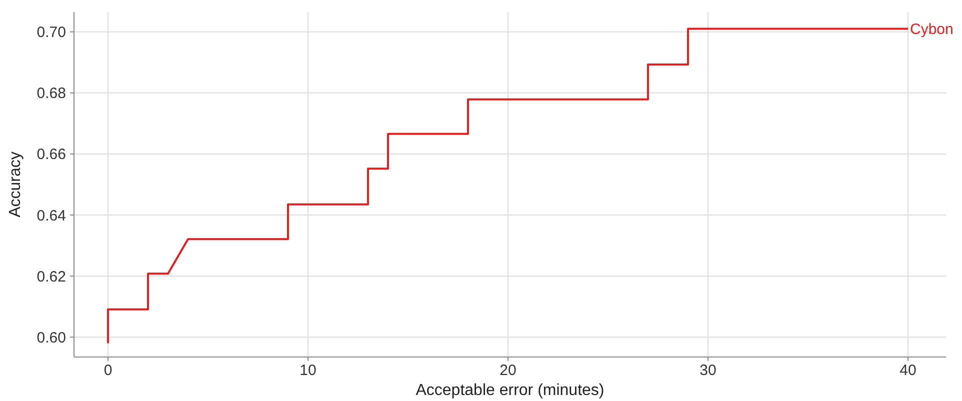  I want to click on x-tick-label: 30, so click(708, 370).